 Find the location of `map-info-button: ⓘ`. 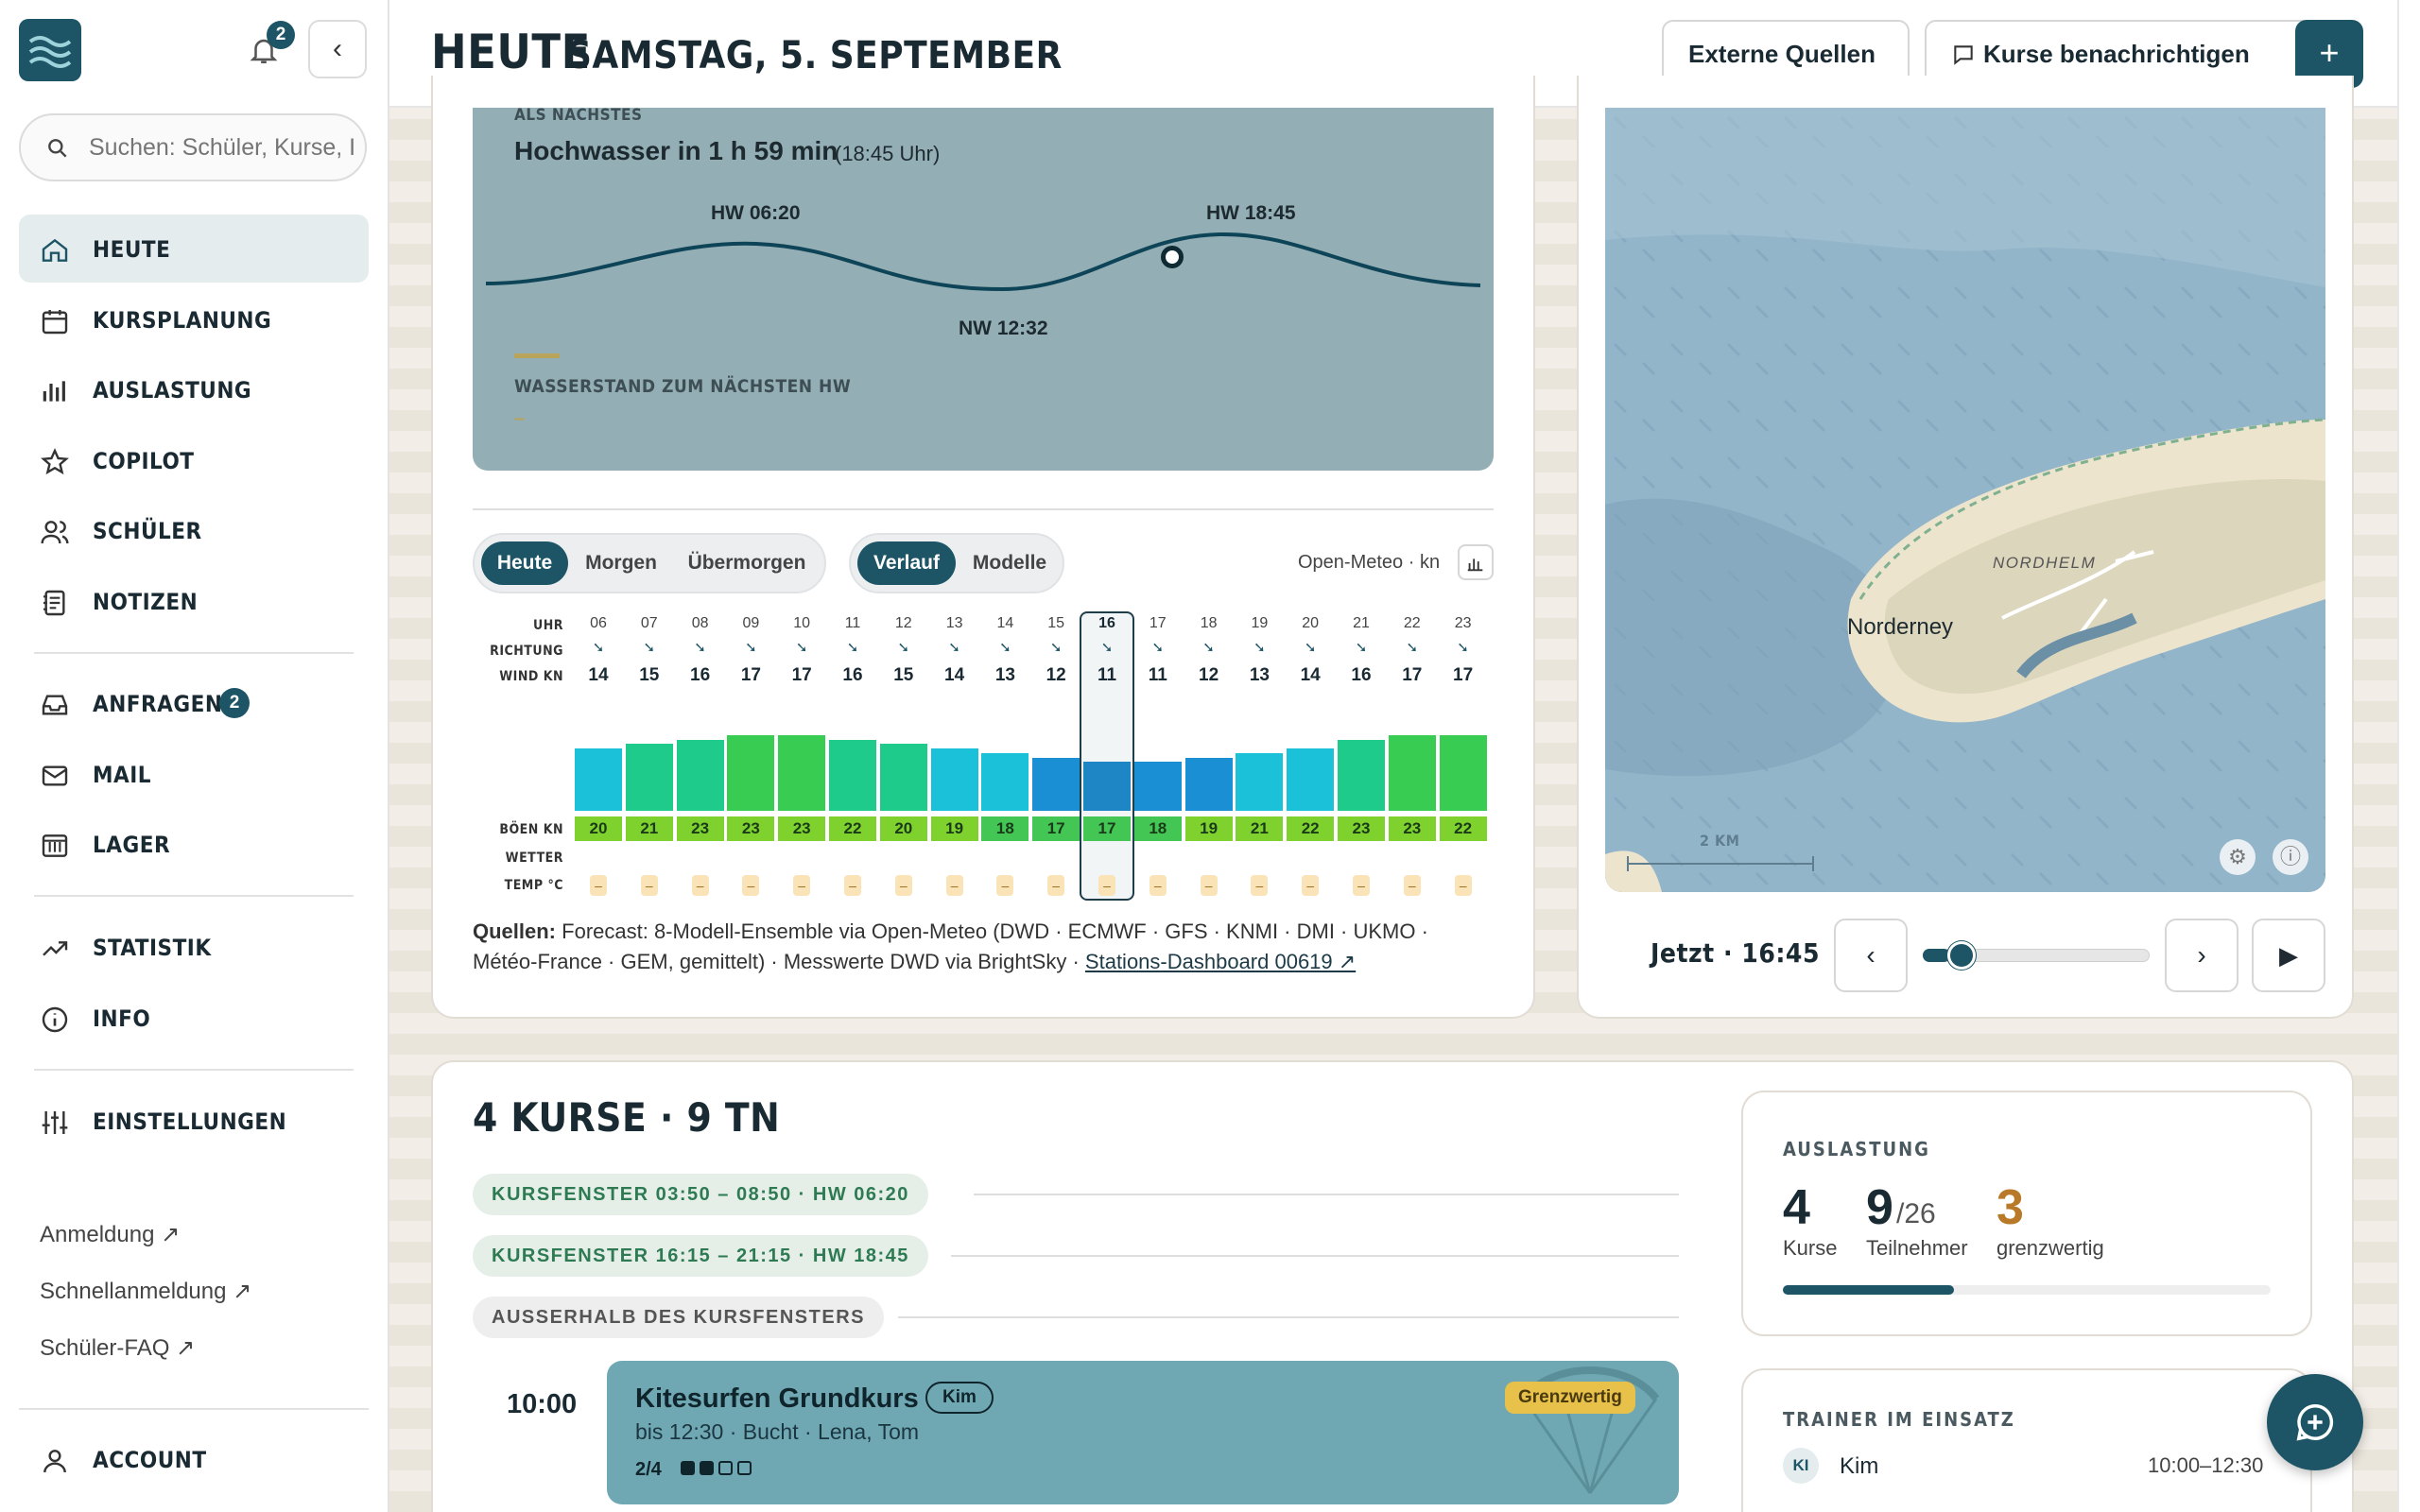

map-info-button: ⓘ is located at coordinates (2290, 857).